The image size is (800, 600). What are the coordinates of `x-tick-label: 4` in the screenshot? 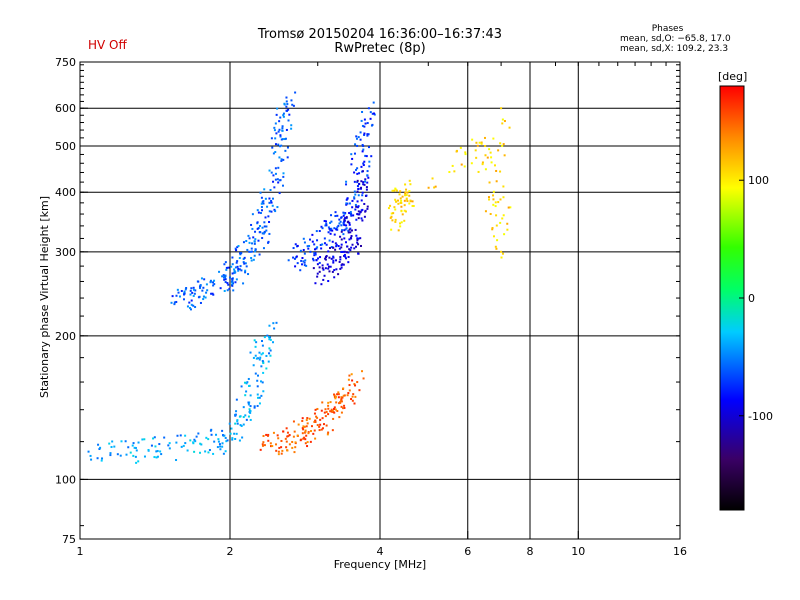 It's located at (380, 551).